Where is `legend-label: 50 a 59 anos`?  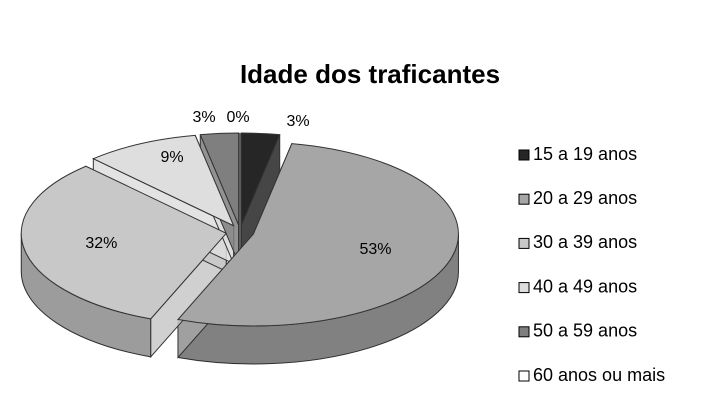 legend-label: 50 a 59 anos is located at coordinates (585, 331).